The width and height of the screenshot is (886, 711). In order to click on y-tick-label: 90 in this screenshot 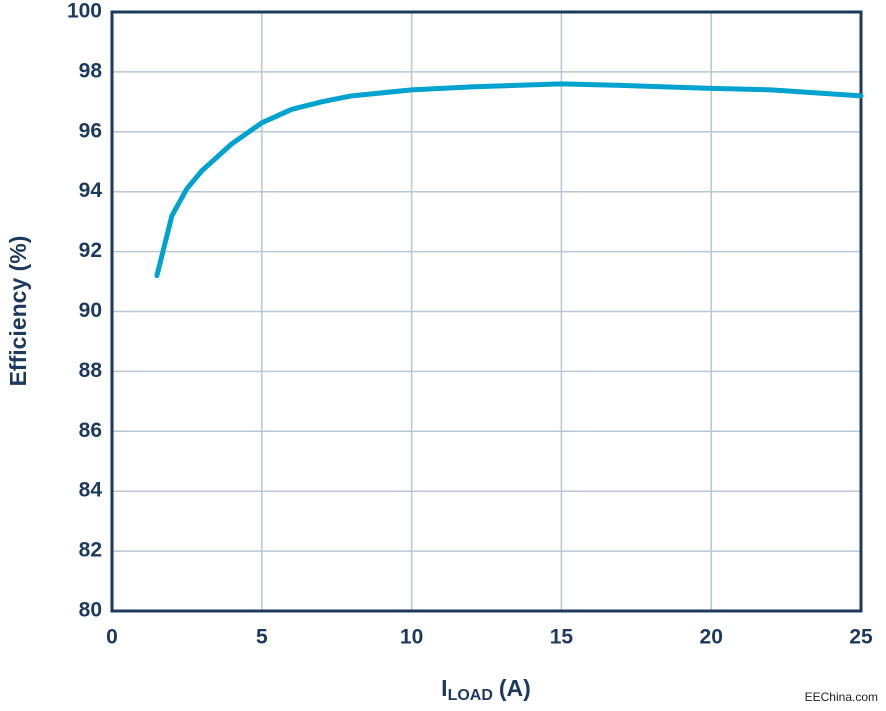, I will do `click(90, 310)`.